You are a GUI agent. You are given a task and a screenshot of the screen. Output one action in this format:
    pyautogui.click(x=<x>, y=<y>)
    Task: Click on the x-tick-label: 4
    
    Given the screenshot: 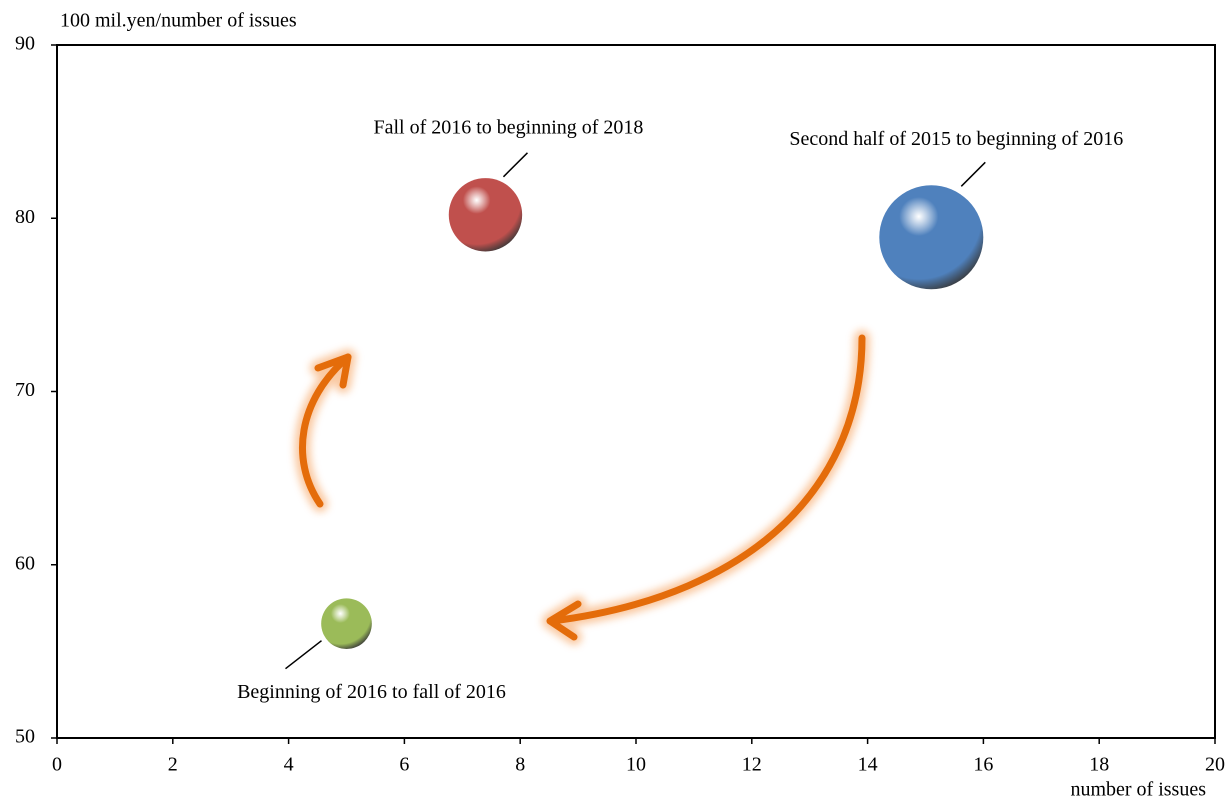 What is the action you would take?
    pyautogui.click(x=289, y=765)
    